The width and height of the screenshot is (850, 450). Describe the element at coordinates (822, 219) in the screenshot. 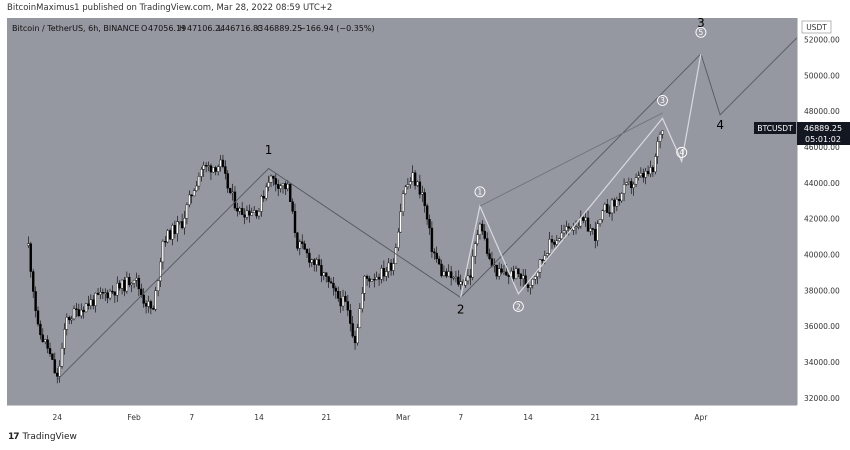

I see `price-tick-label: 42000.00` at that location.